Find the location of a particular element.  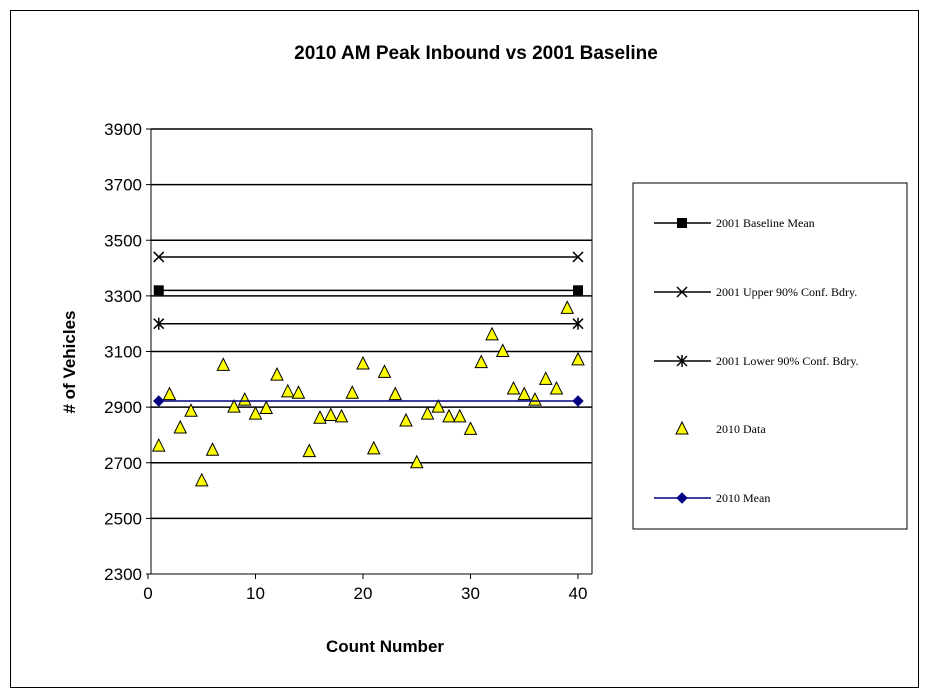

series-2010-mean is located at coordinates (368, 401).